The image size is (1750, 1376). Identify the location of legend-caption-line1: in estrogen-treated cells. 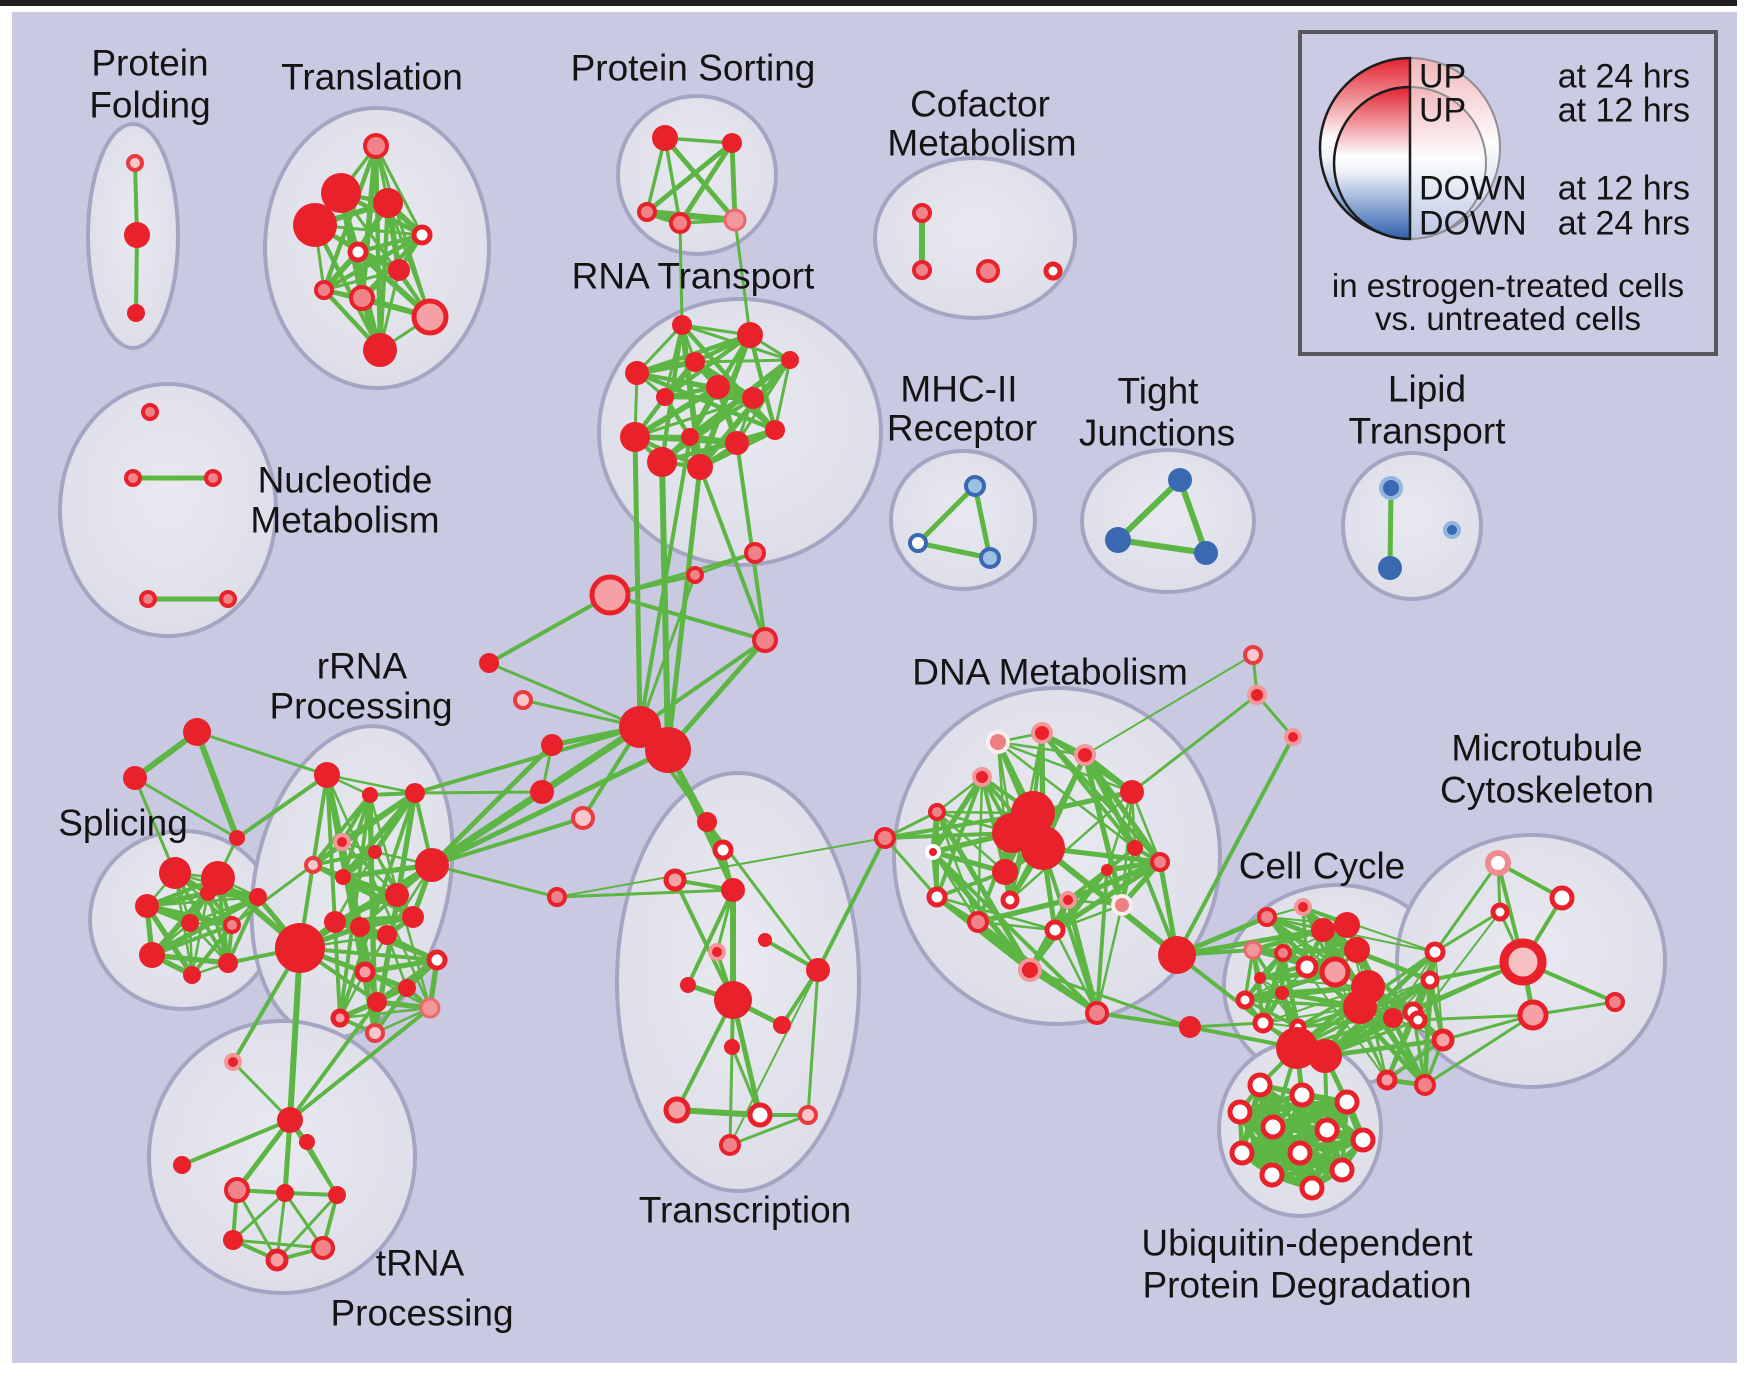
(1508, 286).